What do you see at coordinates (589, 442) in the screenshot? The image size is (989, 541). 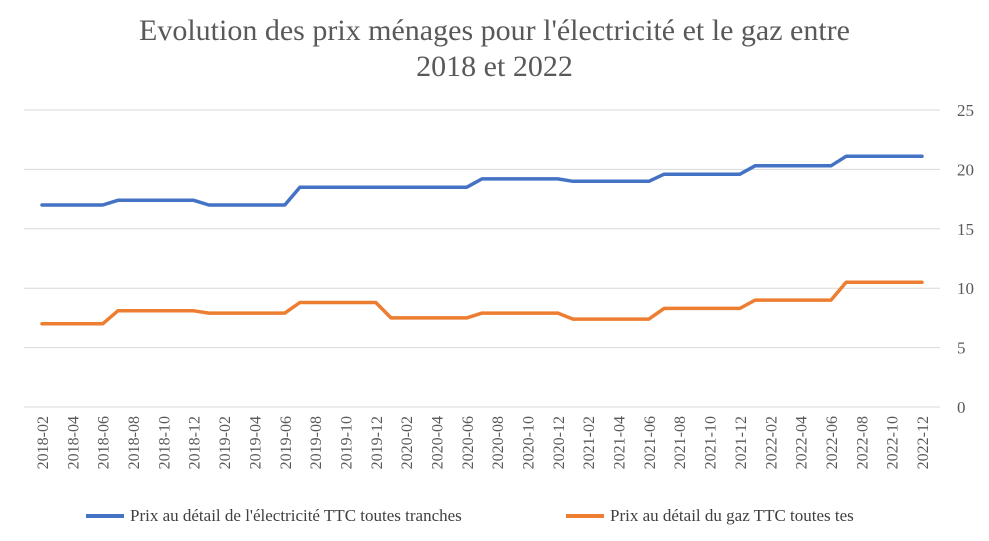 I see `x-tick-label: 2021-02` at bounding box center [589, 442].